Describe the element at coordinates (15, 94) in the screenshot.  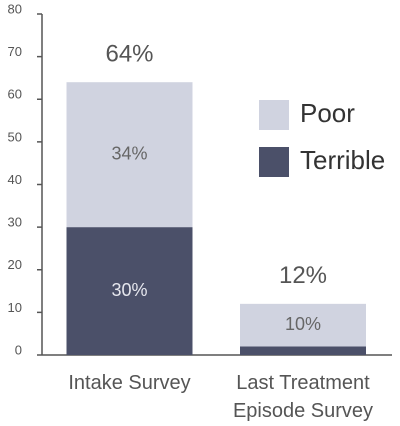
I see `y-tick-label: 60` at that location.